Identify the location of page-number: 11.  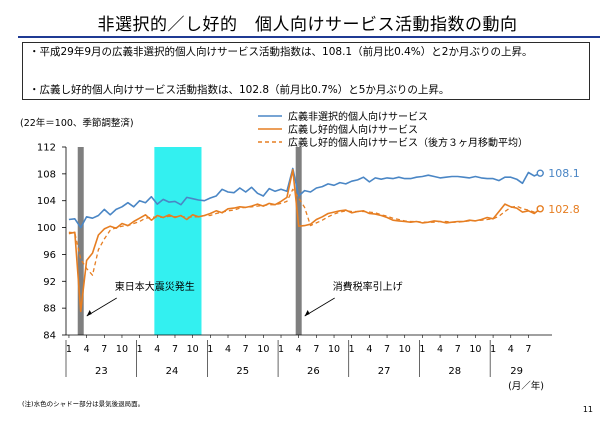
(587, 409).